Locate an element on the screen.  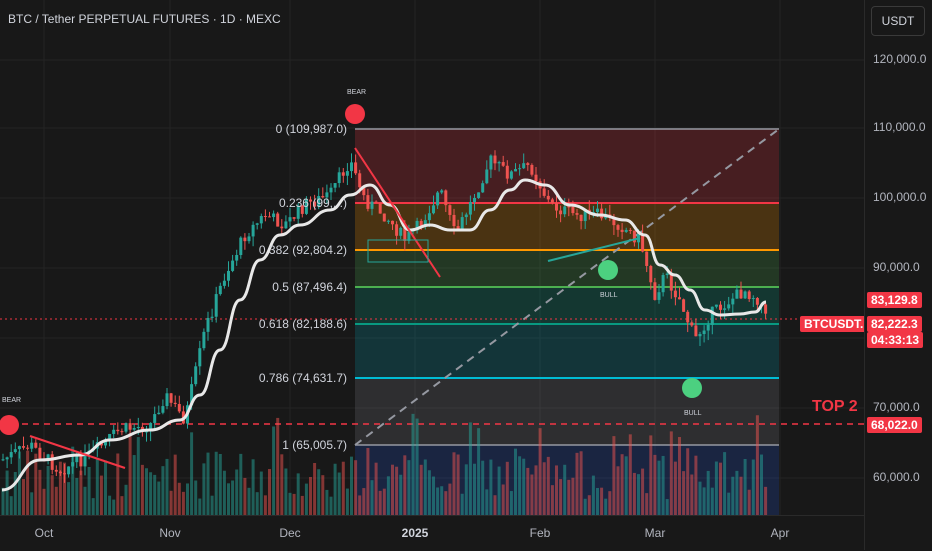
price-tick: 90,000.0 is located at coordinates (896, 267).